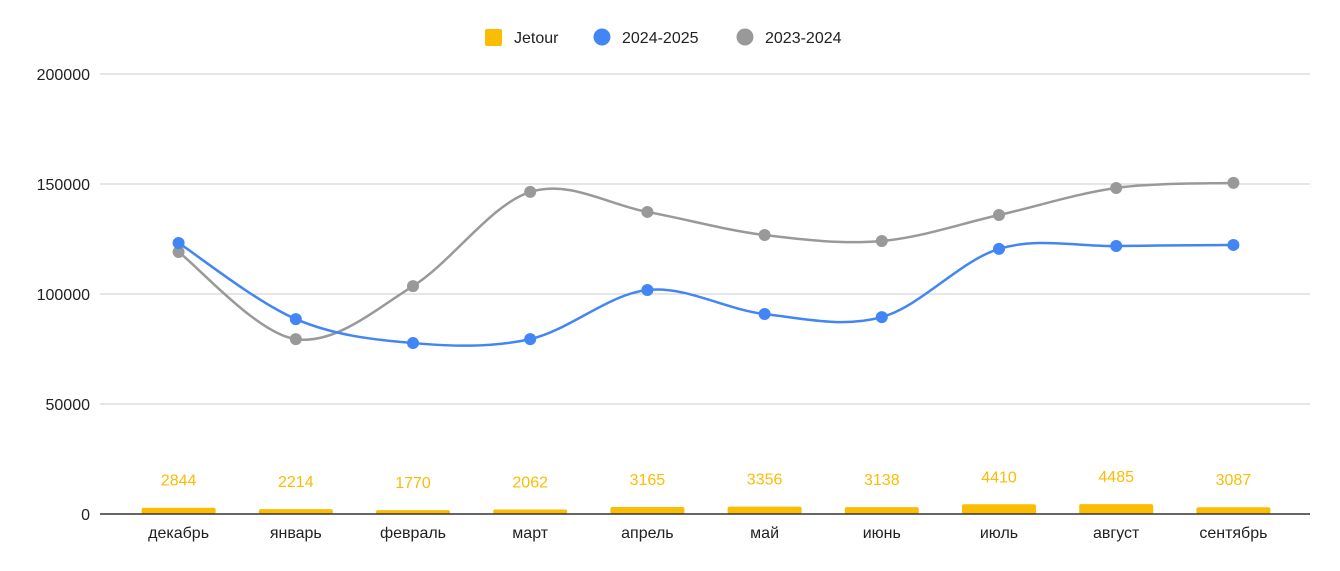 This screenshot has height=571, width=1340. I want to click on legend-label: 2023-2024, so click(803, 38).